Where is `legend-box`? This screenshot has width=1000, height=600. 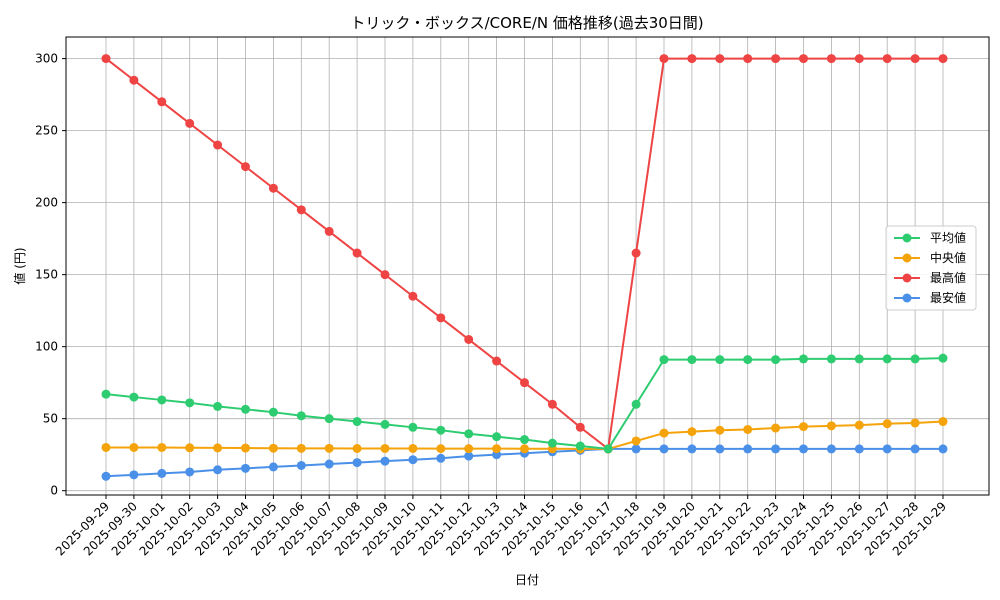 legend-box is located at coordinates (931, 268).